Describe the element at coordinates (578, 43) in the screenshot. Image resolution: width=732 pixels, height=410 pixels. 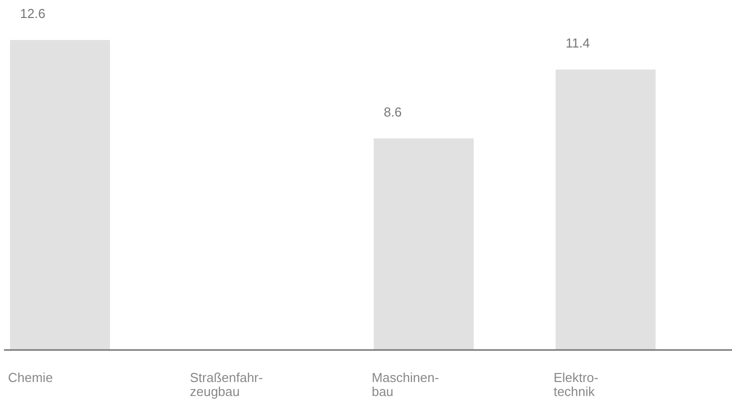
I see `data-label: 11.4` at that location.